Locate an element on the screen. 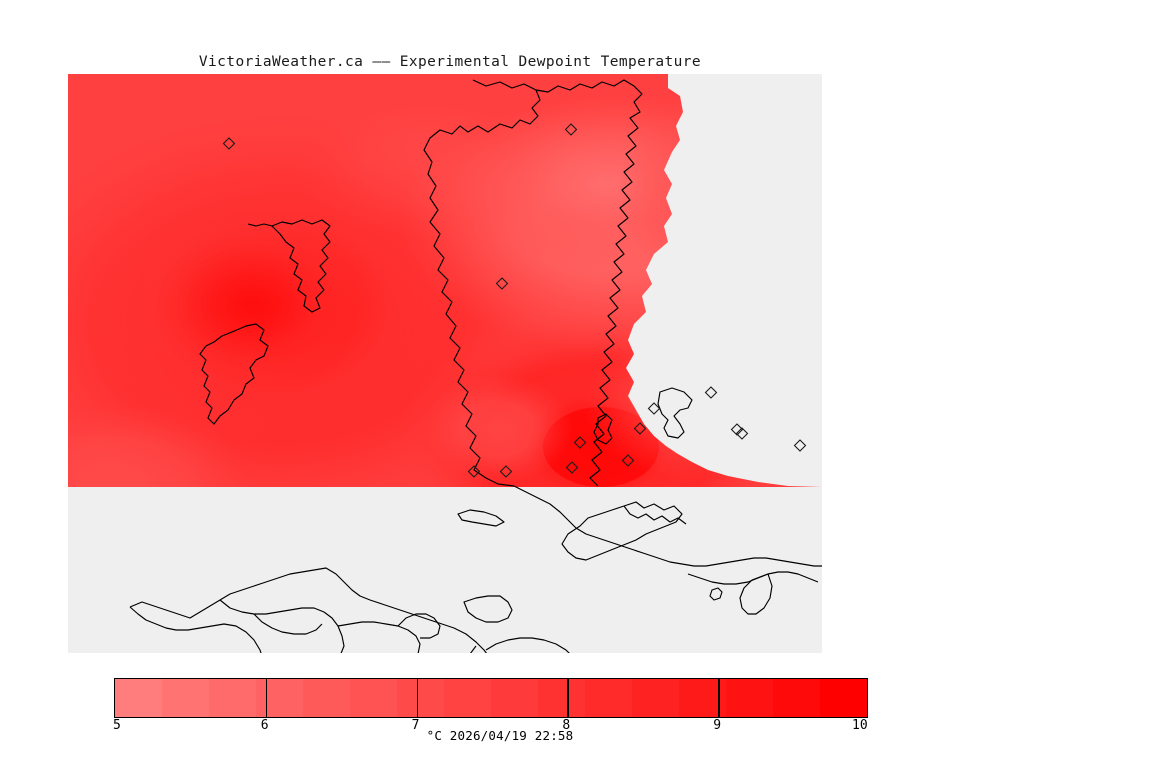  colorbar-frame is located at coordinates (491, 698).